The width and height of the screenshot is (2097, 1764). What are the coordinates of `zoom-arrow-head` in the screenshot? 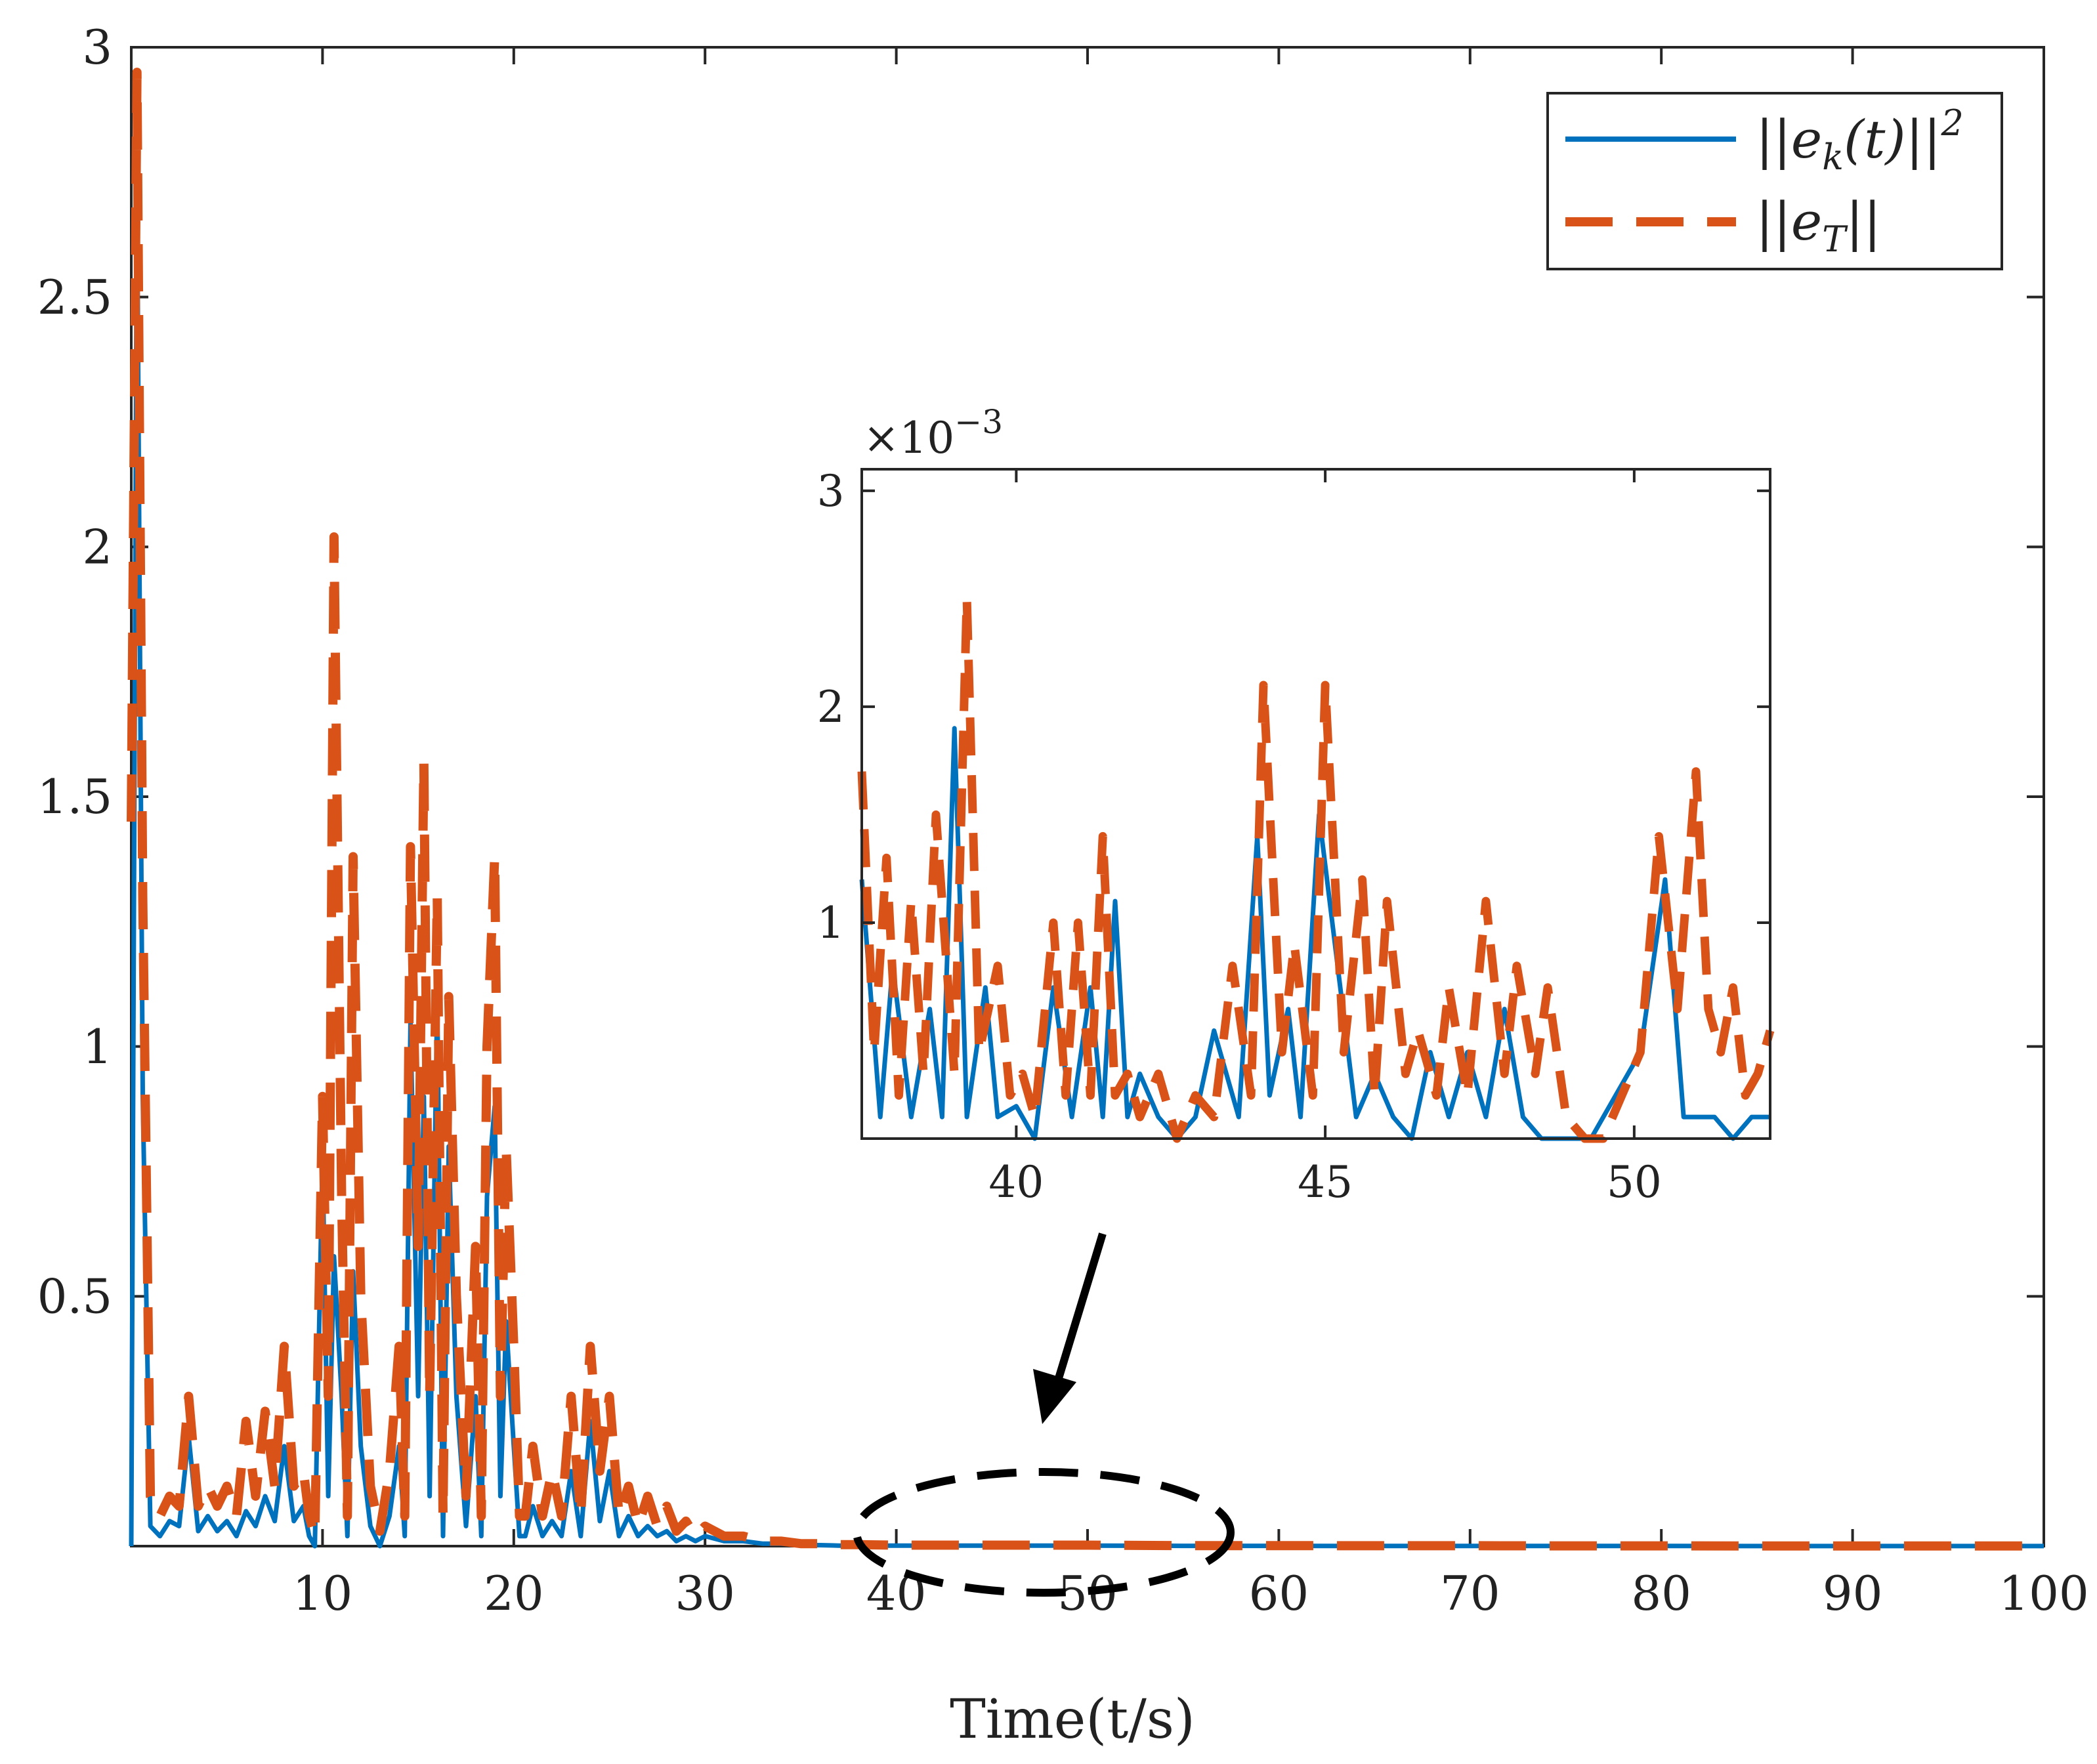 It's located at (1054, 1396).